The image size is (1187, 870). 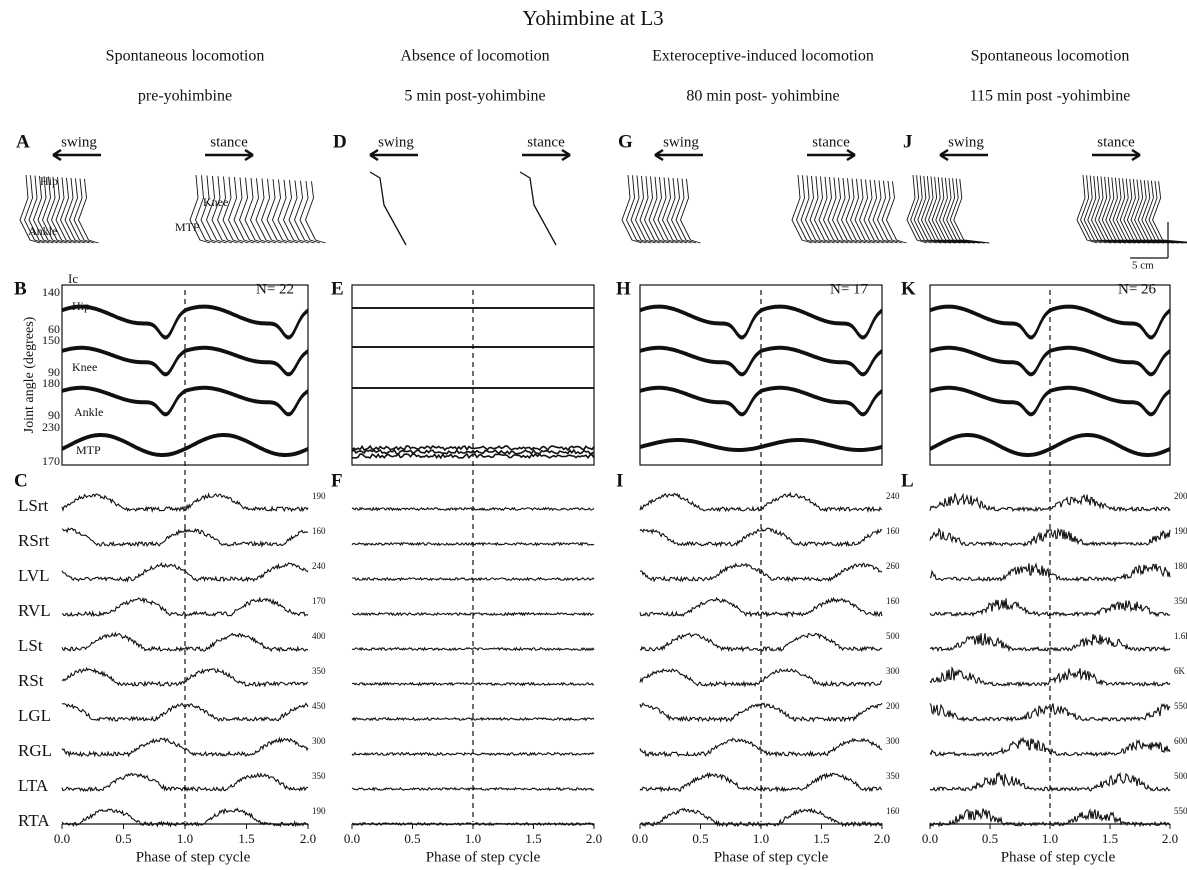 I want to click on emg-scale: 190, so click(x=1180, y=531).